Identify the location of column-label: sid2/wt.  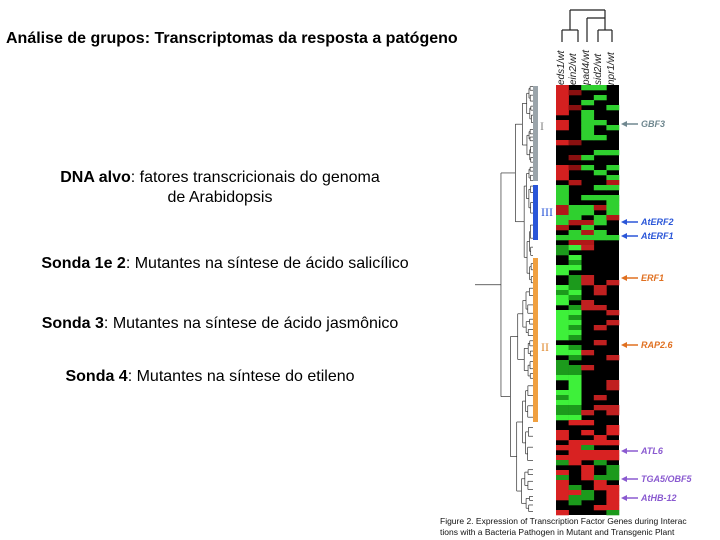
(598, 69).